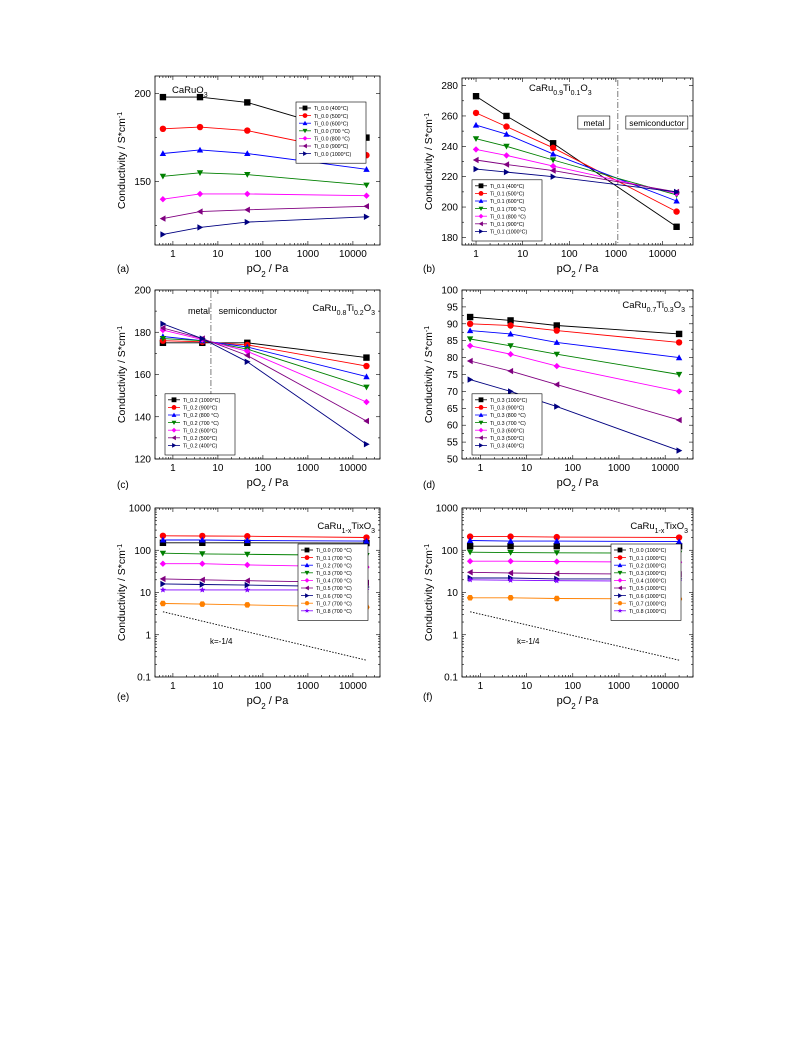  Describe the element at coordinates (507, 187) in the screenshot. I see `legend-label: Ti_0.1 (400°C)` at that location.